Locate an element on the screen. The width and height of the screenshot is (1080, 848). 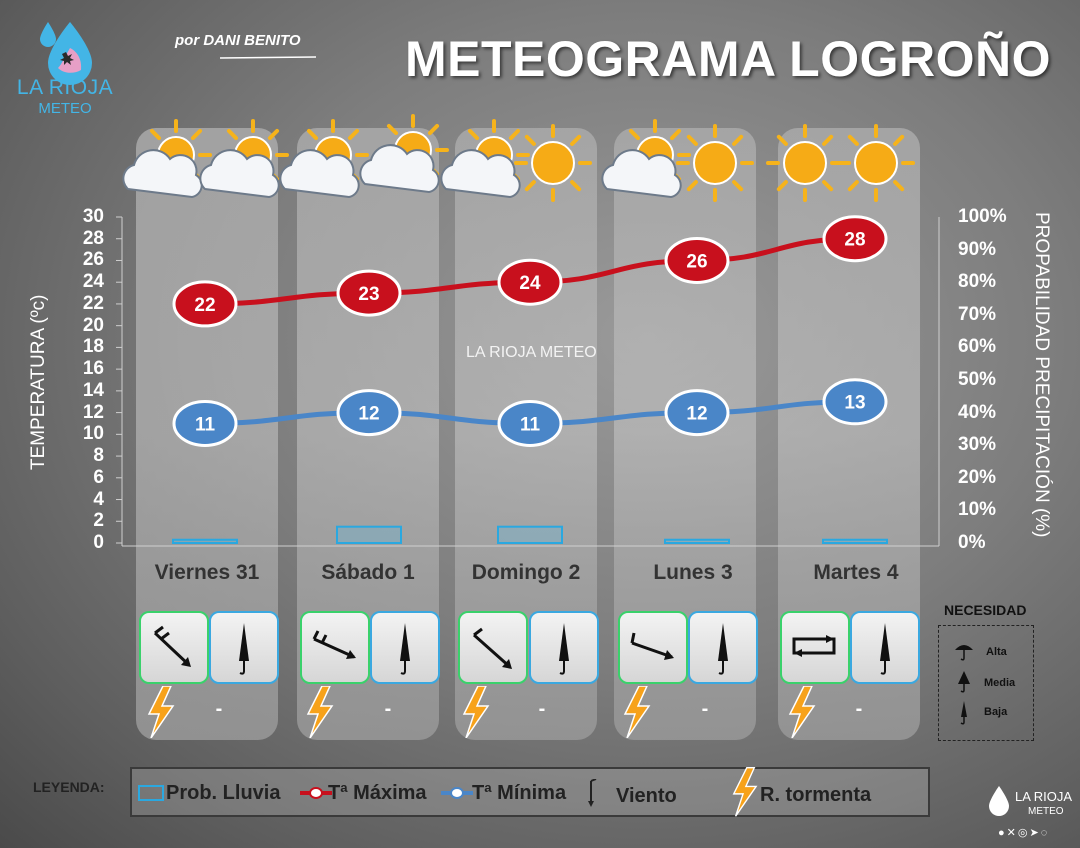
data-label: 26 is located at coordinates (696, 261).